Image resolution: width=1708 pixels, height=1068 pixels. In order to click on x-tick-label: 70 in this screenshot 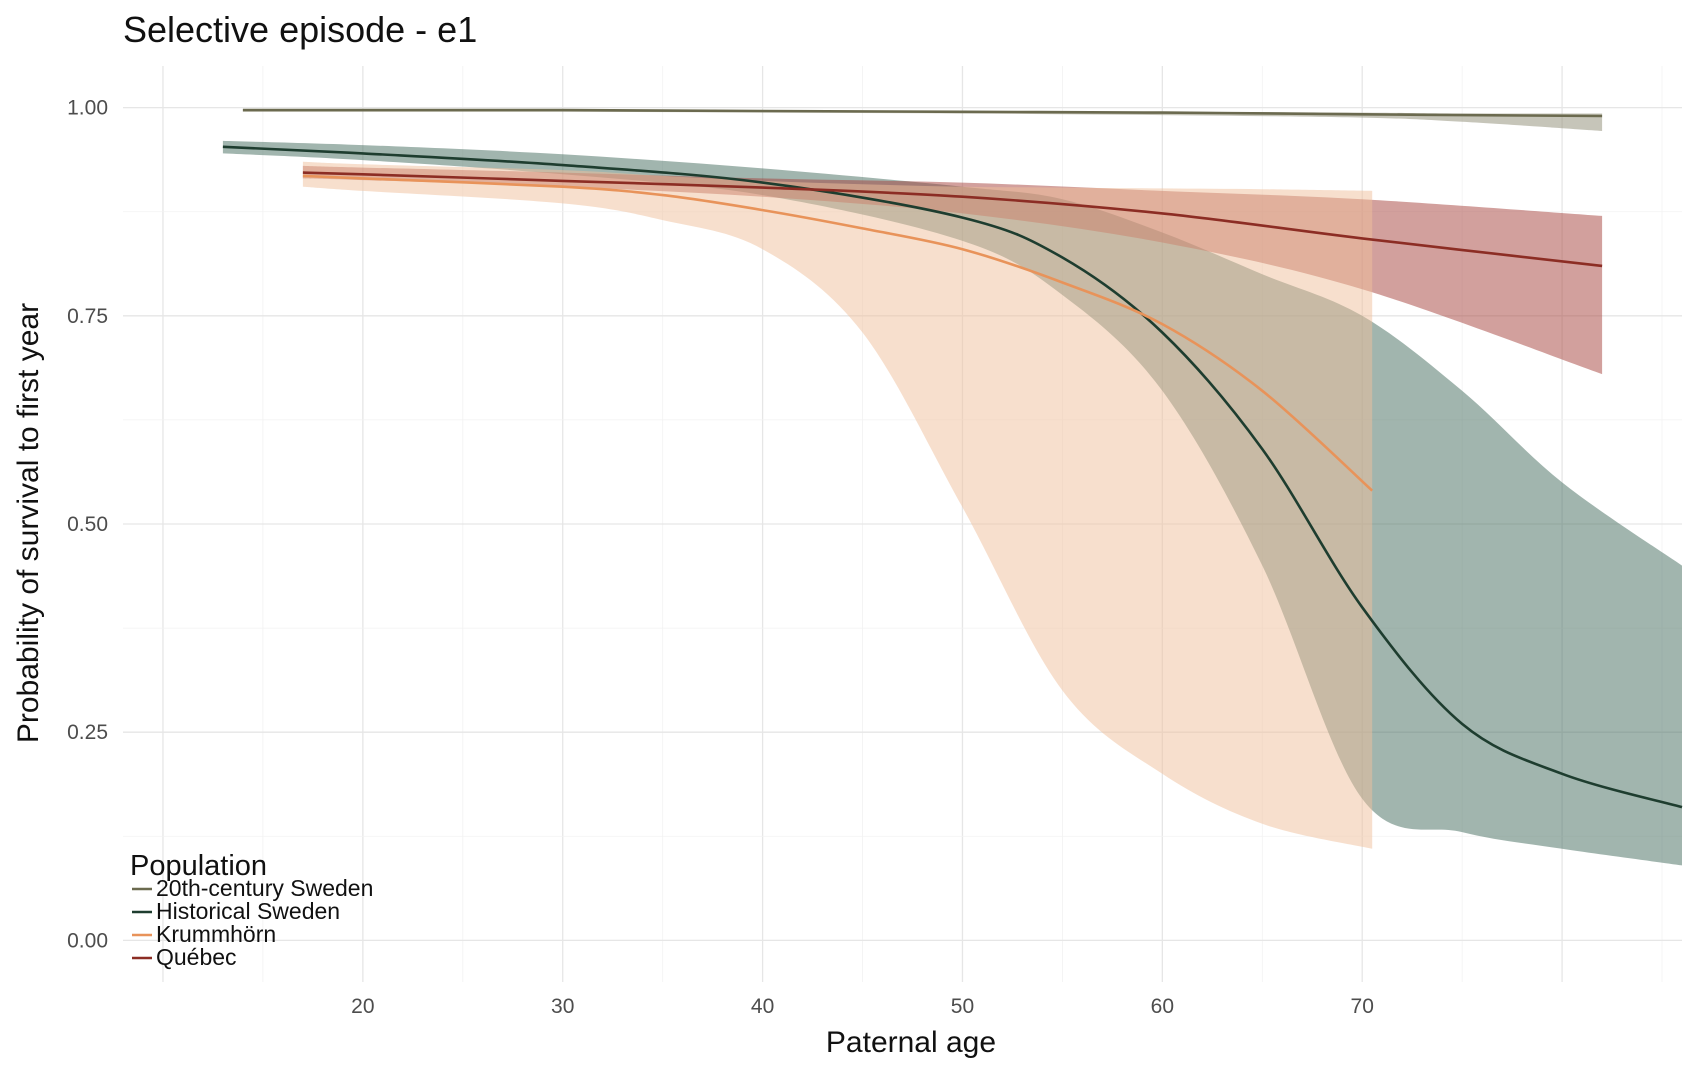, I will do `click(1362, 1006)`.